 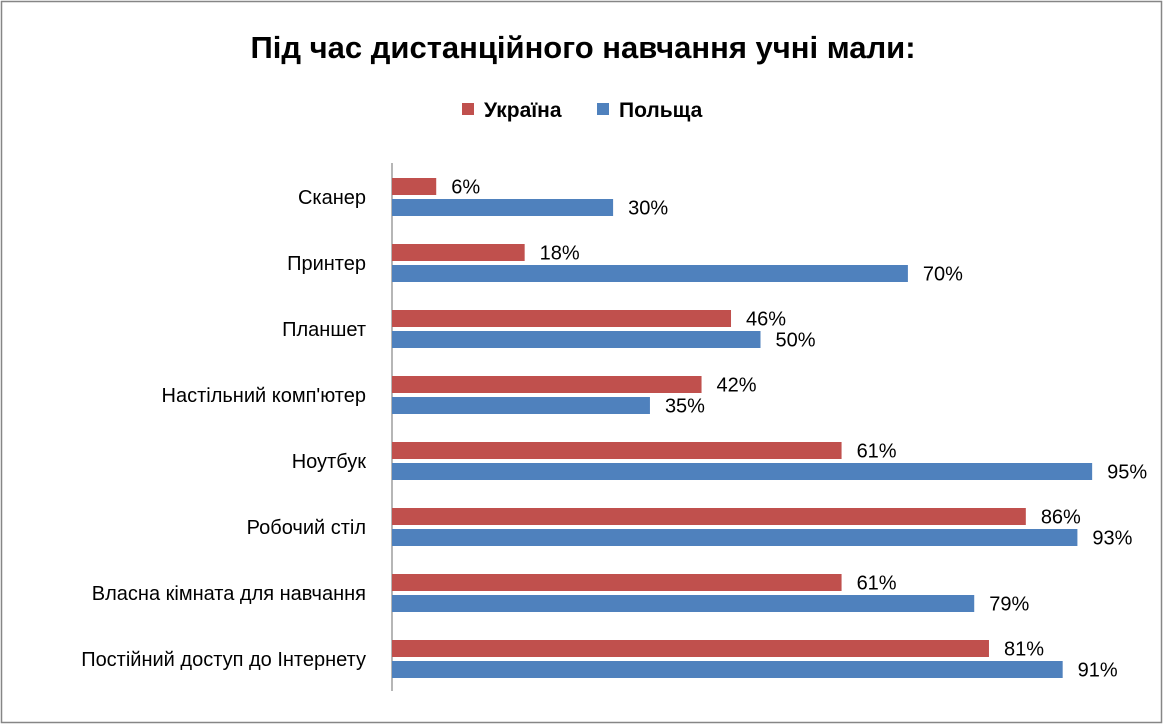 What do you see at coordinates (560, 254) in the screenshot?
I see `data-label: 18%` at bounding box center [560, 254].